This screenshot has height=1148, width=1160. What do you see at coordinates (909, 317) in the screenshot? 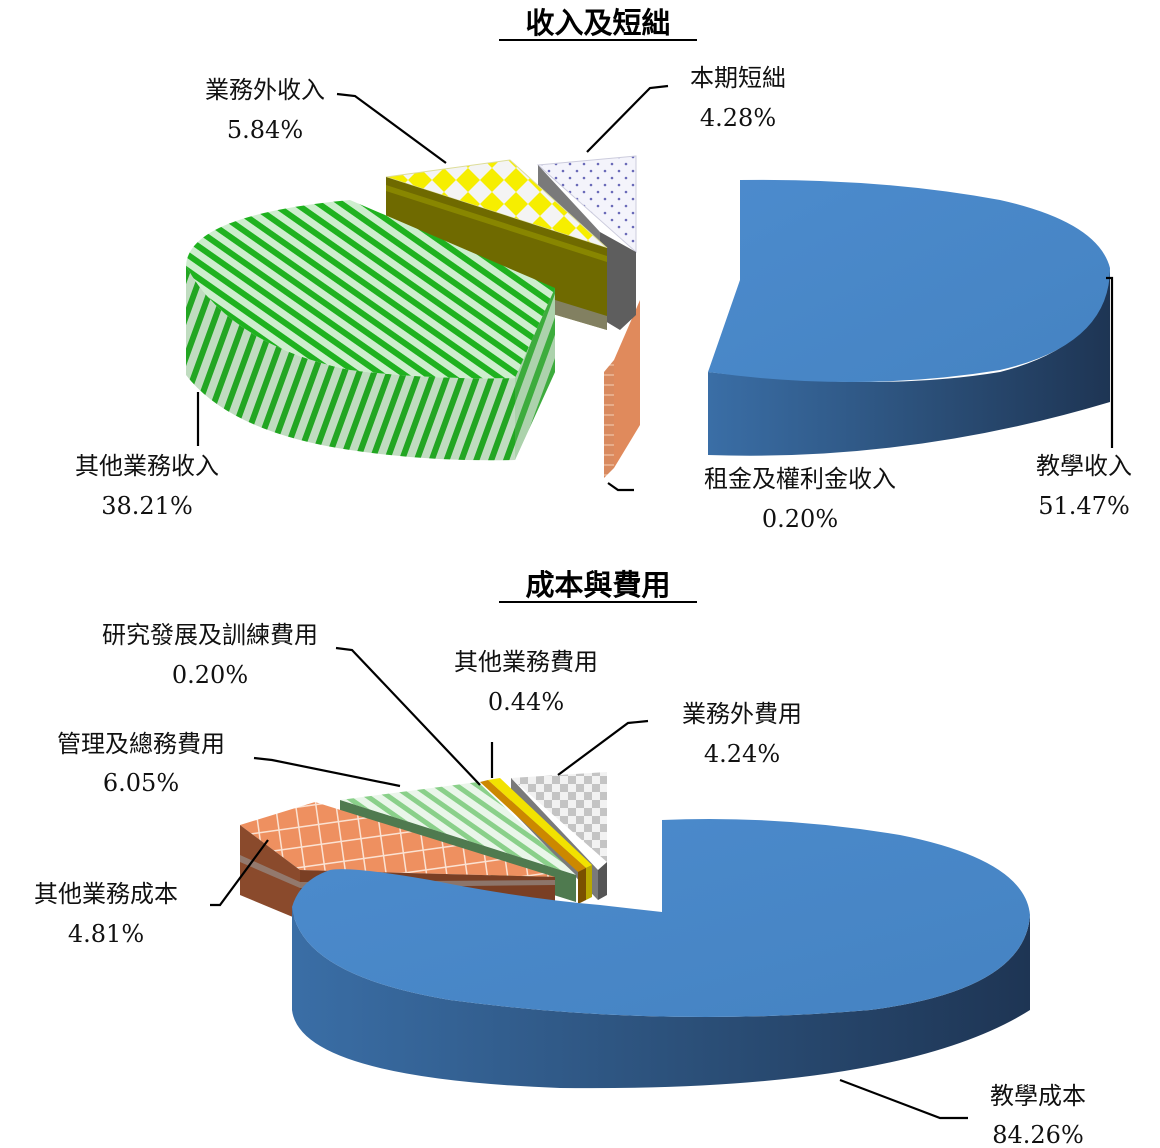
I see `slice-teaching-income` at bounding box center [909, 317].